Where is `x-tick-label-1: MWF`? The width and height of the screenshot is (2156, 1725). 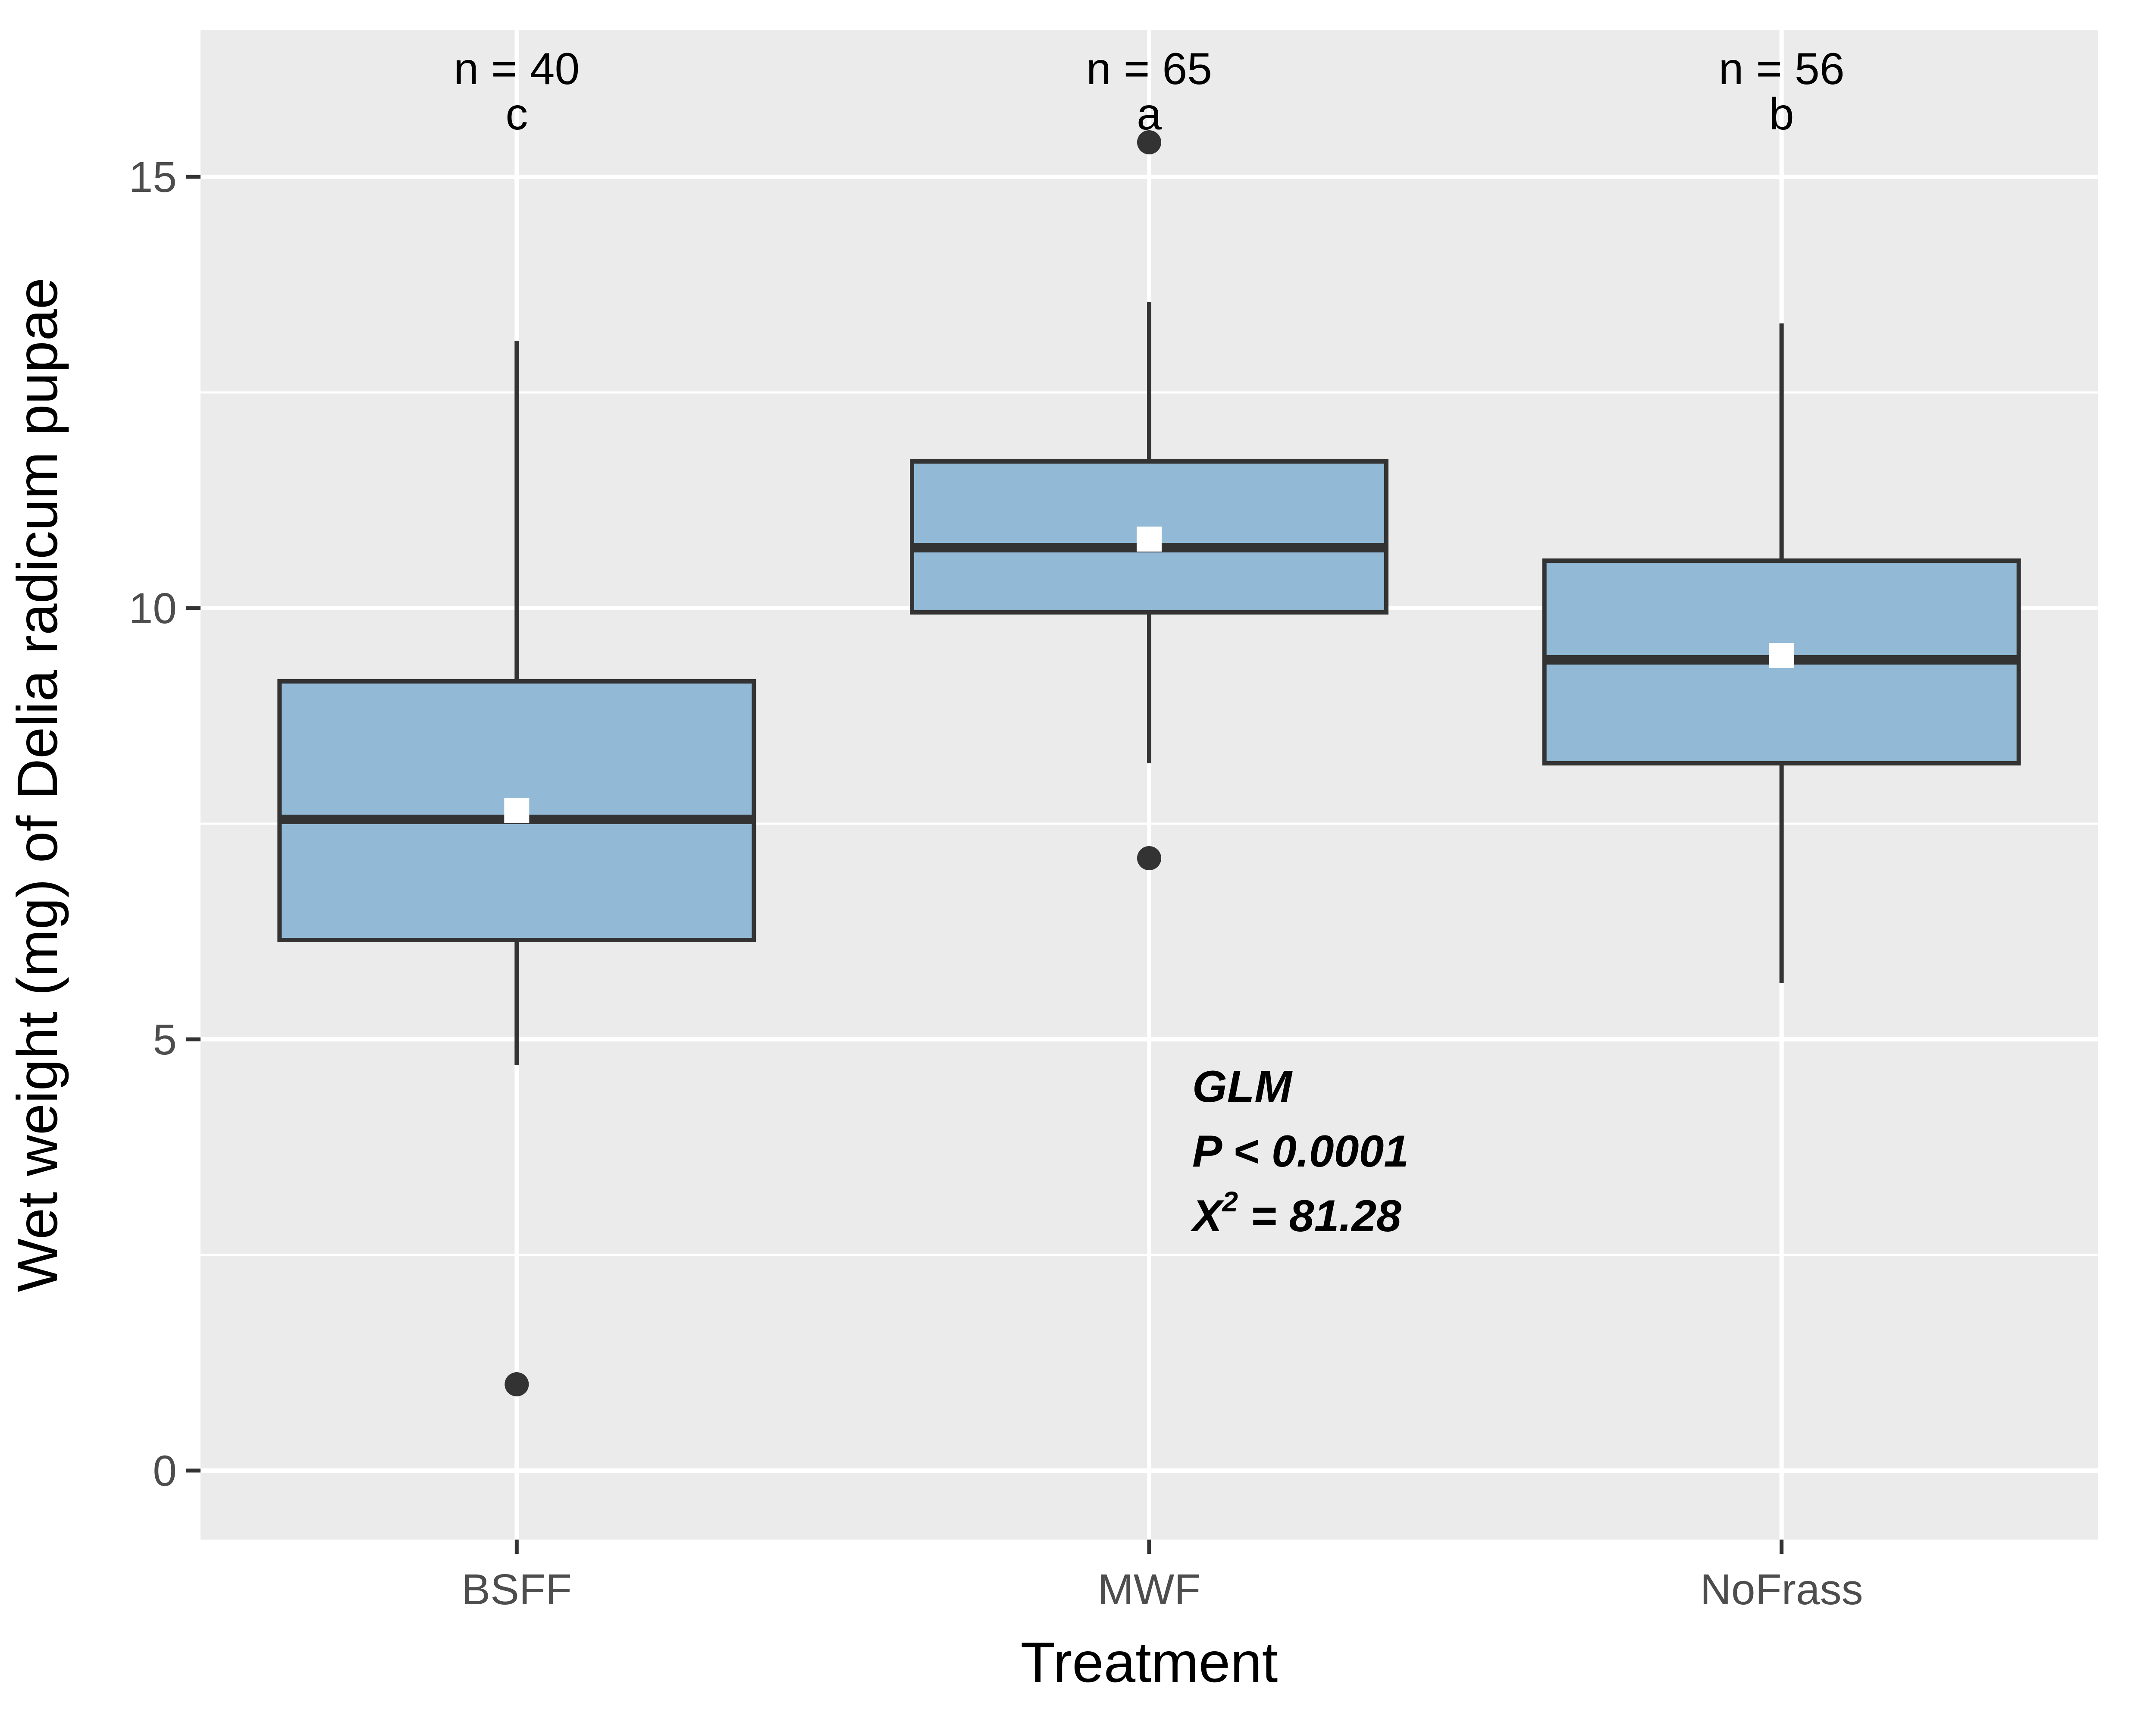 x-tick-label-1: MWF is located at coordinates (1149, 1590).